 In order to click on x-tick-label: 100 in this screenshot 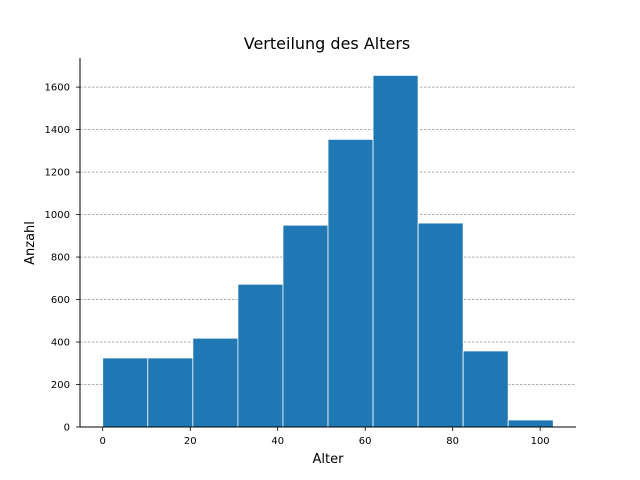, I will do `click(540, 441)`.